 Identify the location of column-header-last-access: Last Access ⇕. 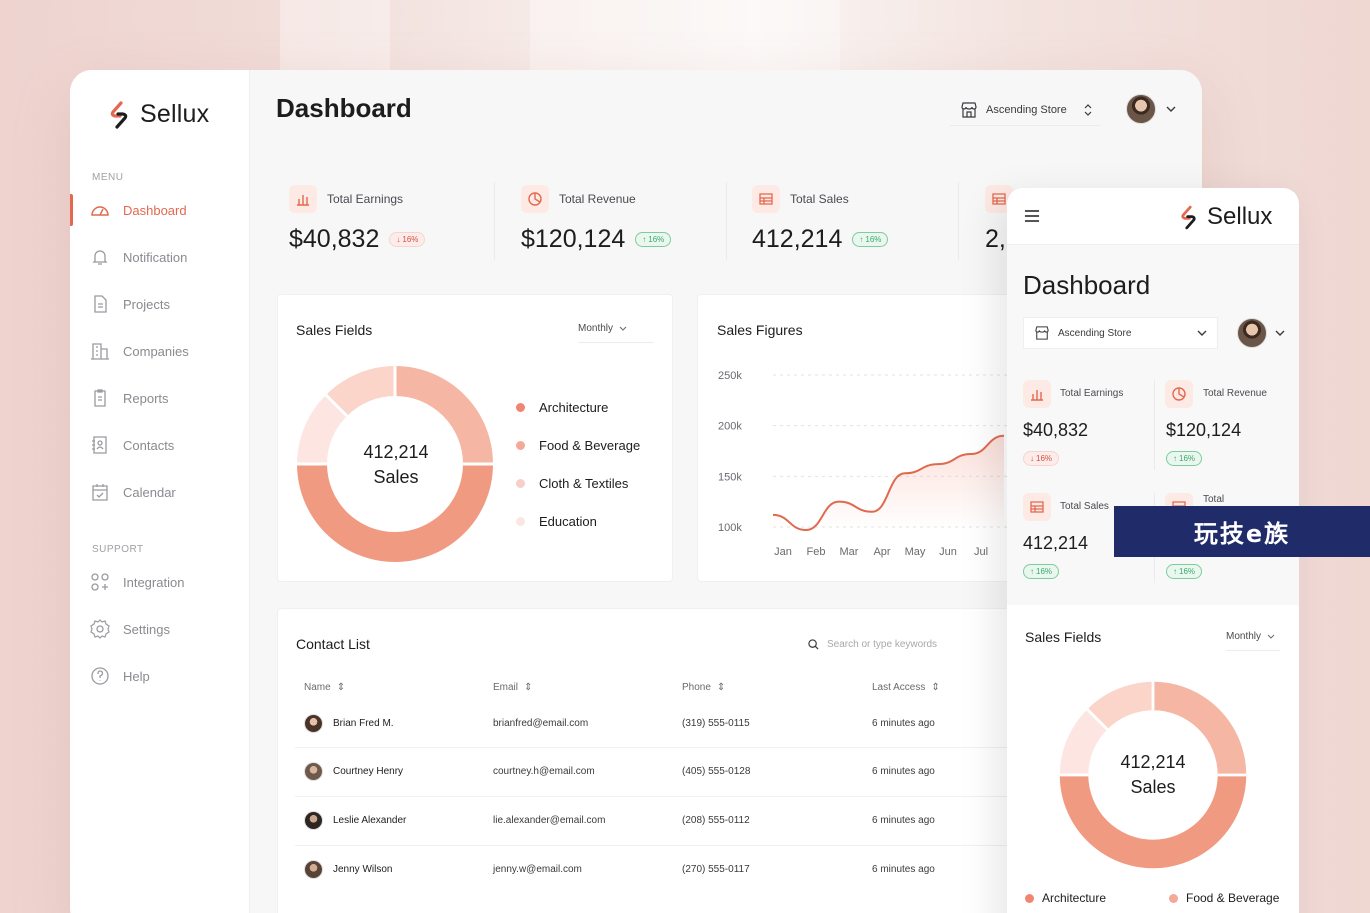
(906, 687).